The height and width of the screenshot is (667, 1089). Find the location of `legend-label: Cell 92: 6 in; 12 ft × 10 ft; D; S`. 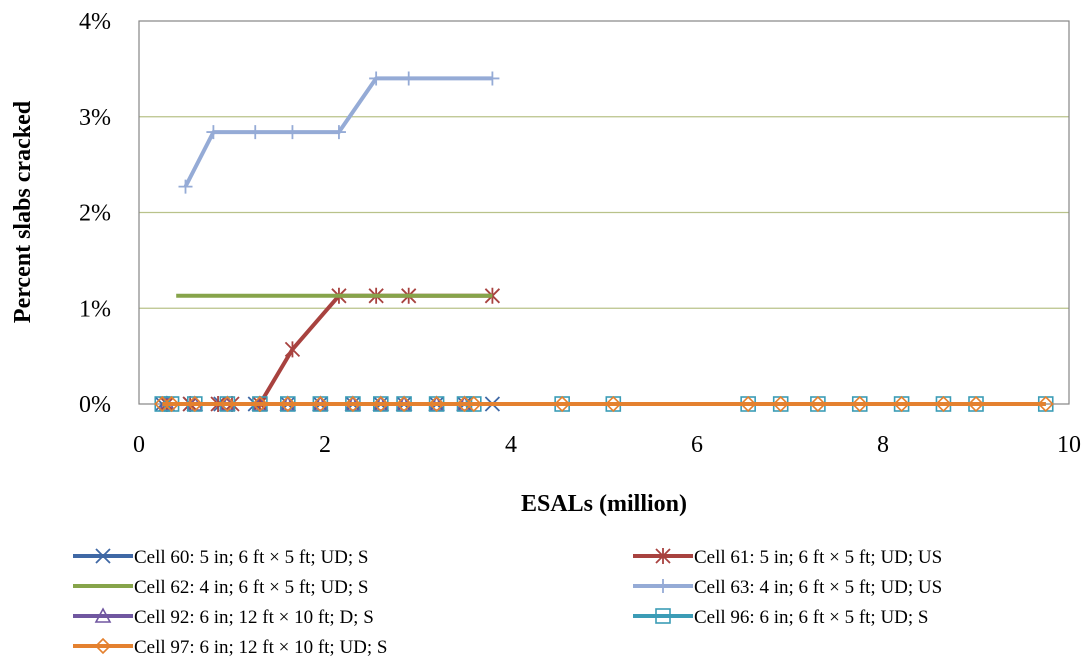

legend-label: Cell 92: 6 in; 12 ft × 10 ft; D; S is located at coordinates (254, 617).